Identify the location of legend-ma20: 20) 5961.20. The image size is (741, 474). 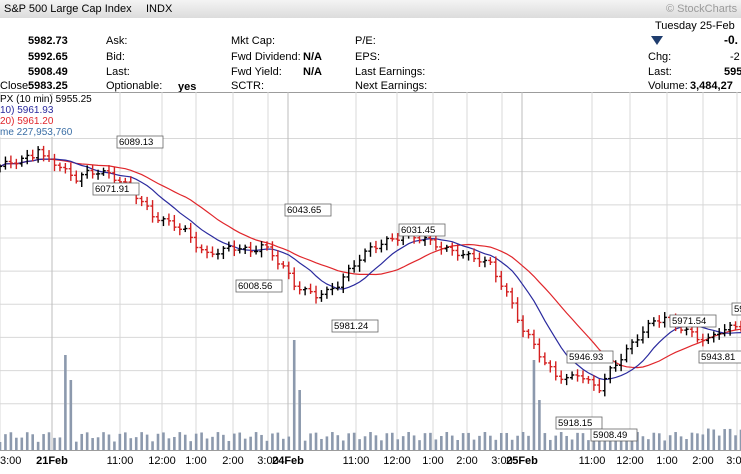
(27, 121).